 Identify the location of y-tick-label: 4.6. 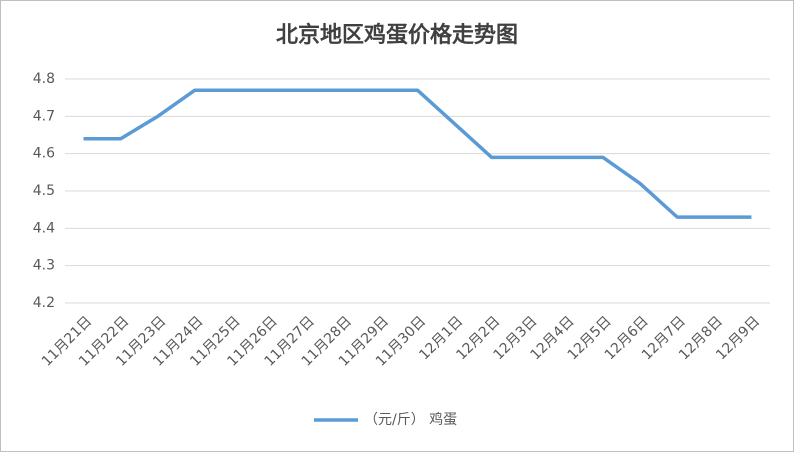
(44, 154).